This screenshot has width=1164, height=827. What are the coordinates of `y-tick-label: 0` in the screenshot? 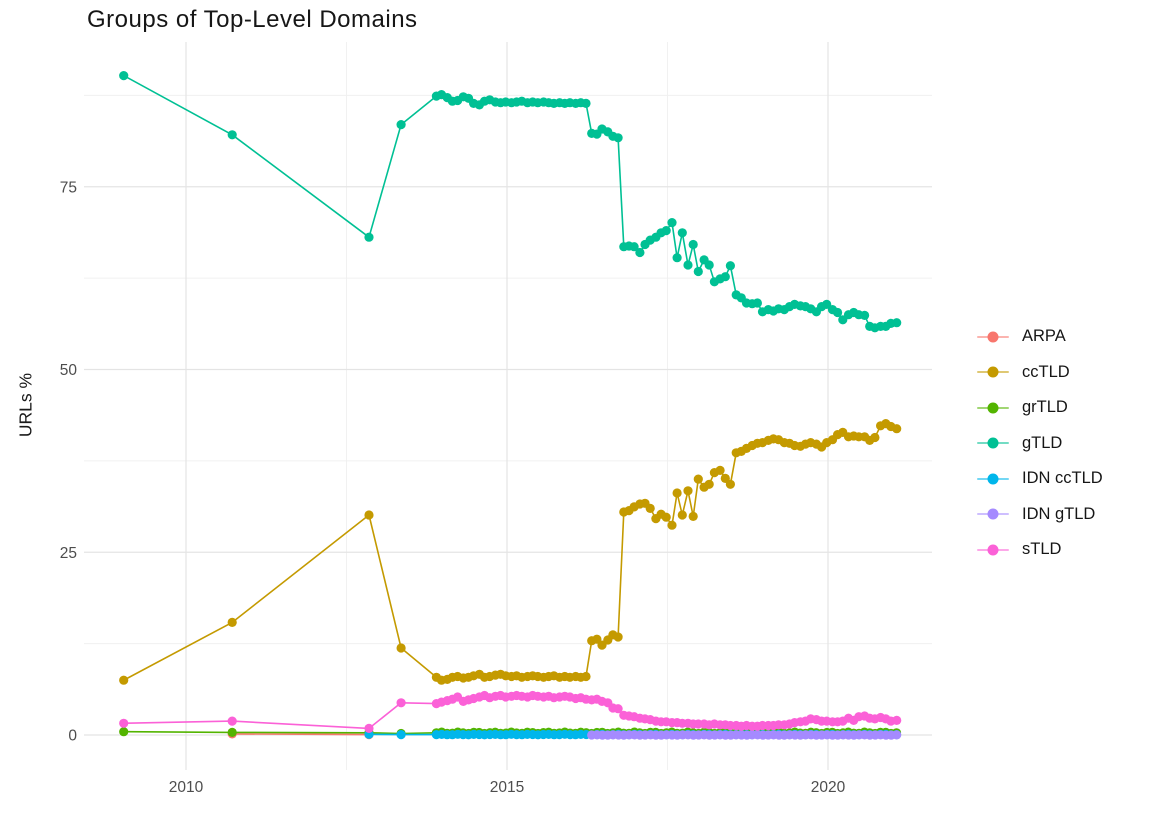 It's located at (72, 736).